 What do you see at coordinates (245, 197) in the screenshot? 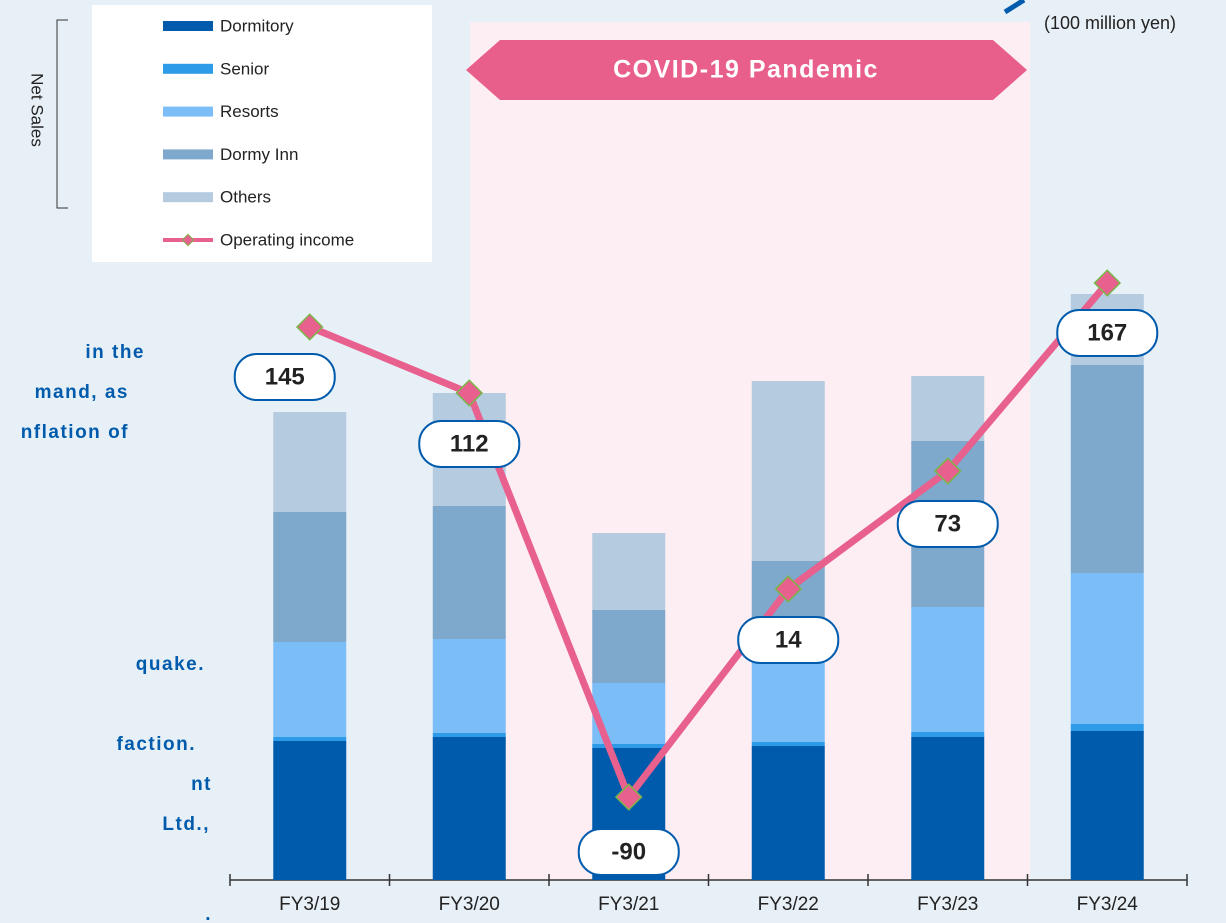
I see `legend-label: Others` at bounding box center [245, 197].